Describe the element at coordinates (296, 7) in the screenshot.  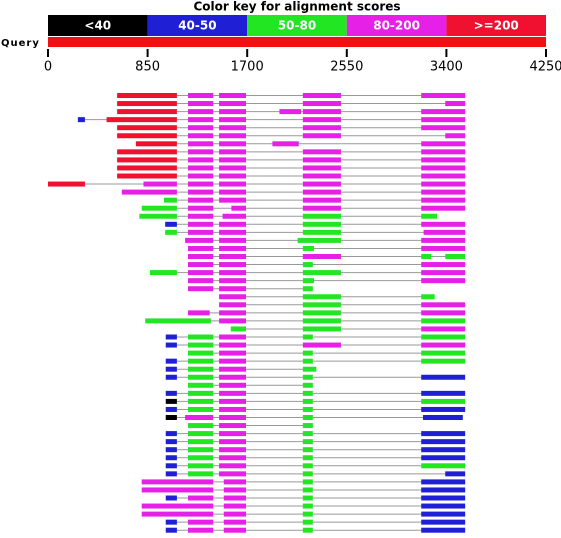
I see `chart-title: Color key for alignment scores` at that location.